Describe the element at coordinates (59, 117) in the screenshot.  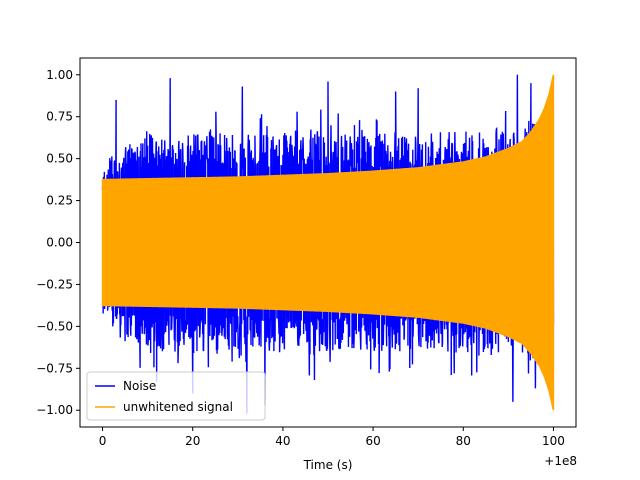
I see `y-tick-label: 0.75` at that location.